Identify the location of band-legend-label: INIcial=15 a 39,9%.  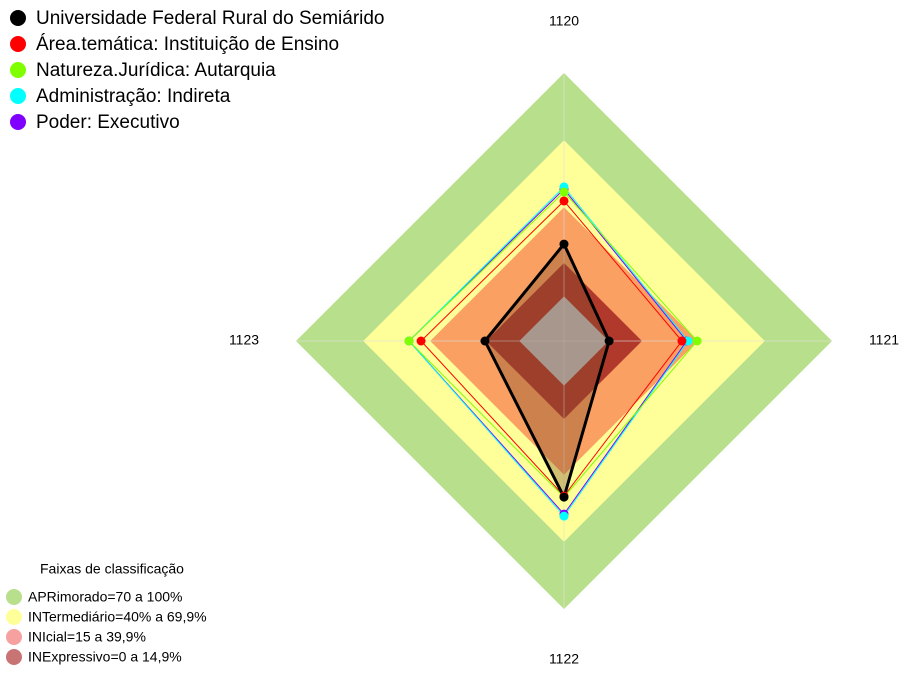
(87, 637).